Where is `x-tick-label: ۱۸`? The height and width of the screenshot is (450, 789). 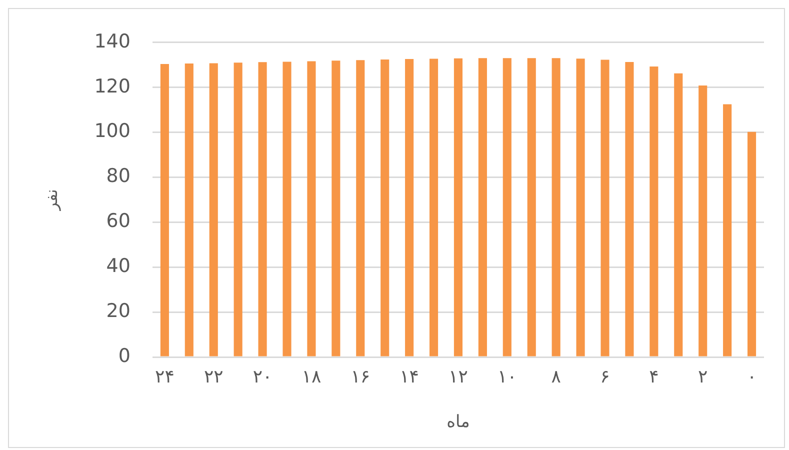
x-tick-label: ۱۸ is located at coordinates (312, 377).